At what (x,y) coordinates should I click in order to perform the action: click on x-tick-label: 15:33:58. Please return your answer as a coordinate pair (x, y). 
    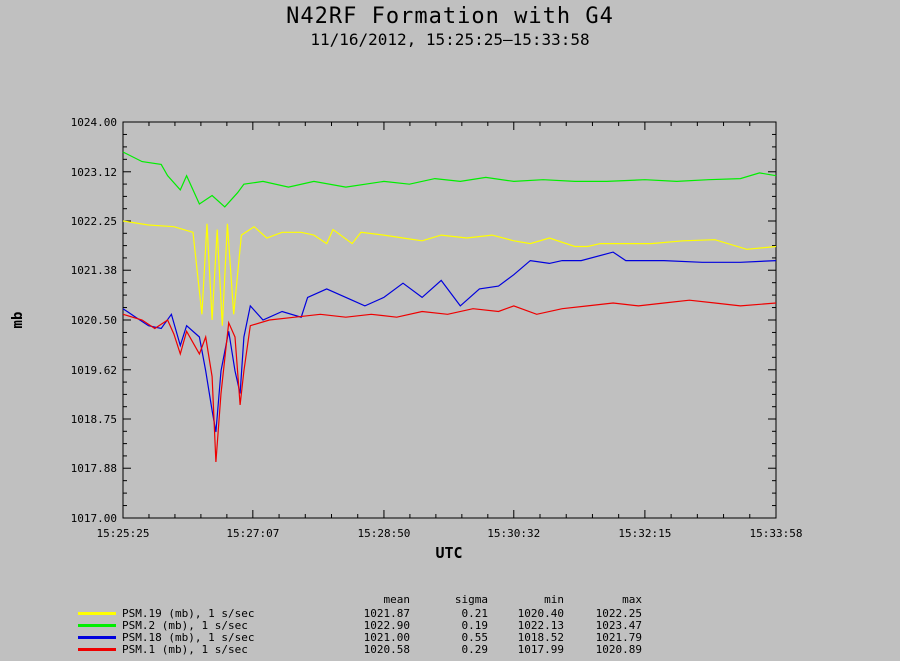
    Looking at the image, I should click on (776, 533).